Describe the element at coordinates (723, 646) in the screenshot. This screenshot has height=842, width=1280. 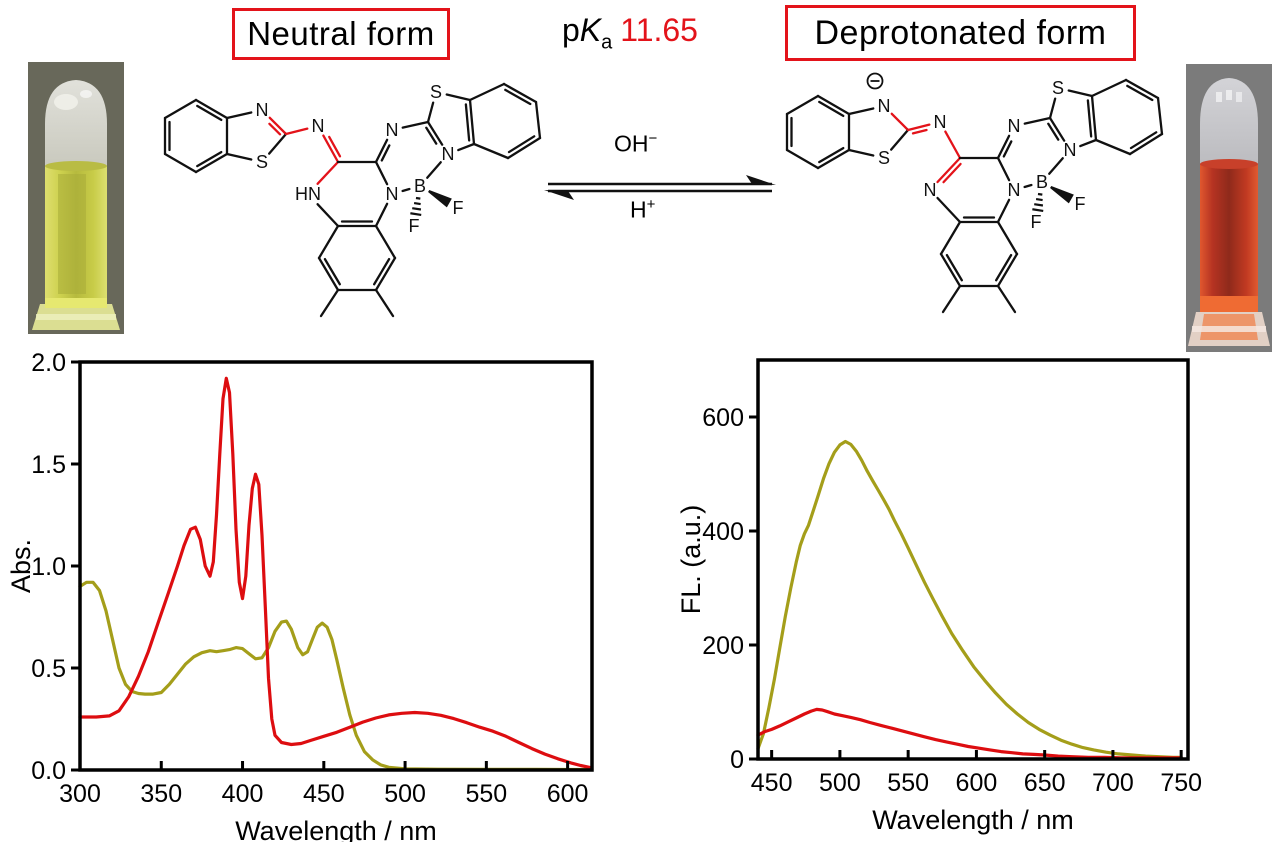
I see `y-tick-label: 200` at that location.